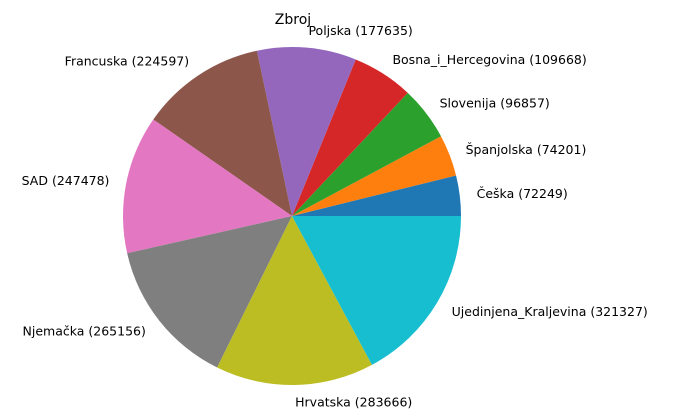 This screenshot has width=679, height=418. I want to click on pie-label-njemacka: Njemačka (265156), so click(84, 331).